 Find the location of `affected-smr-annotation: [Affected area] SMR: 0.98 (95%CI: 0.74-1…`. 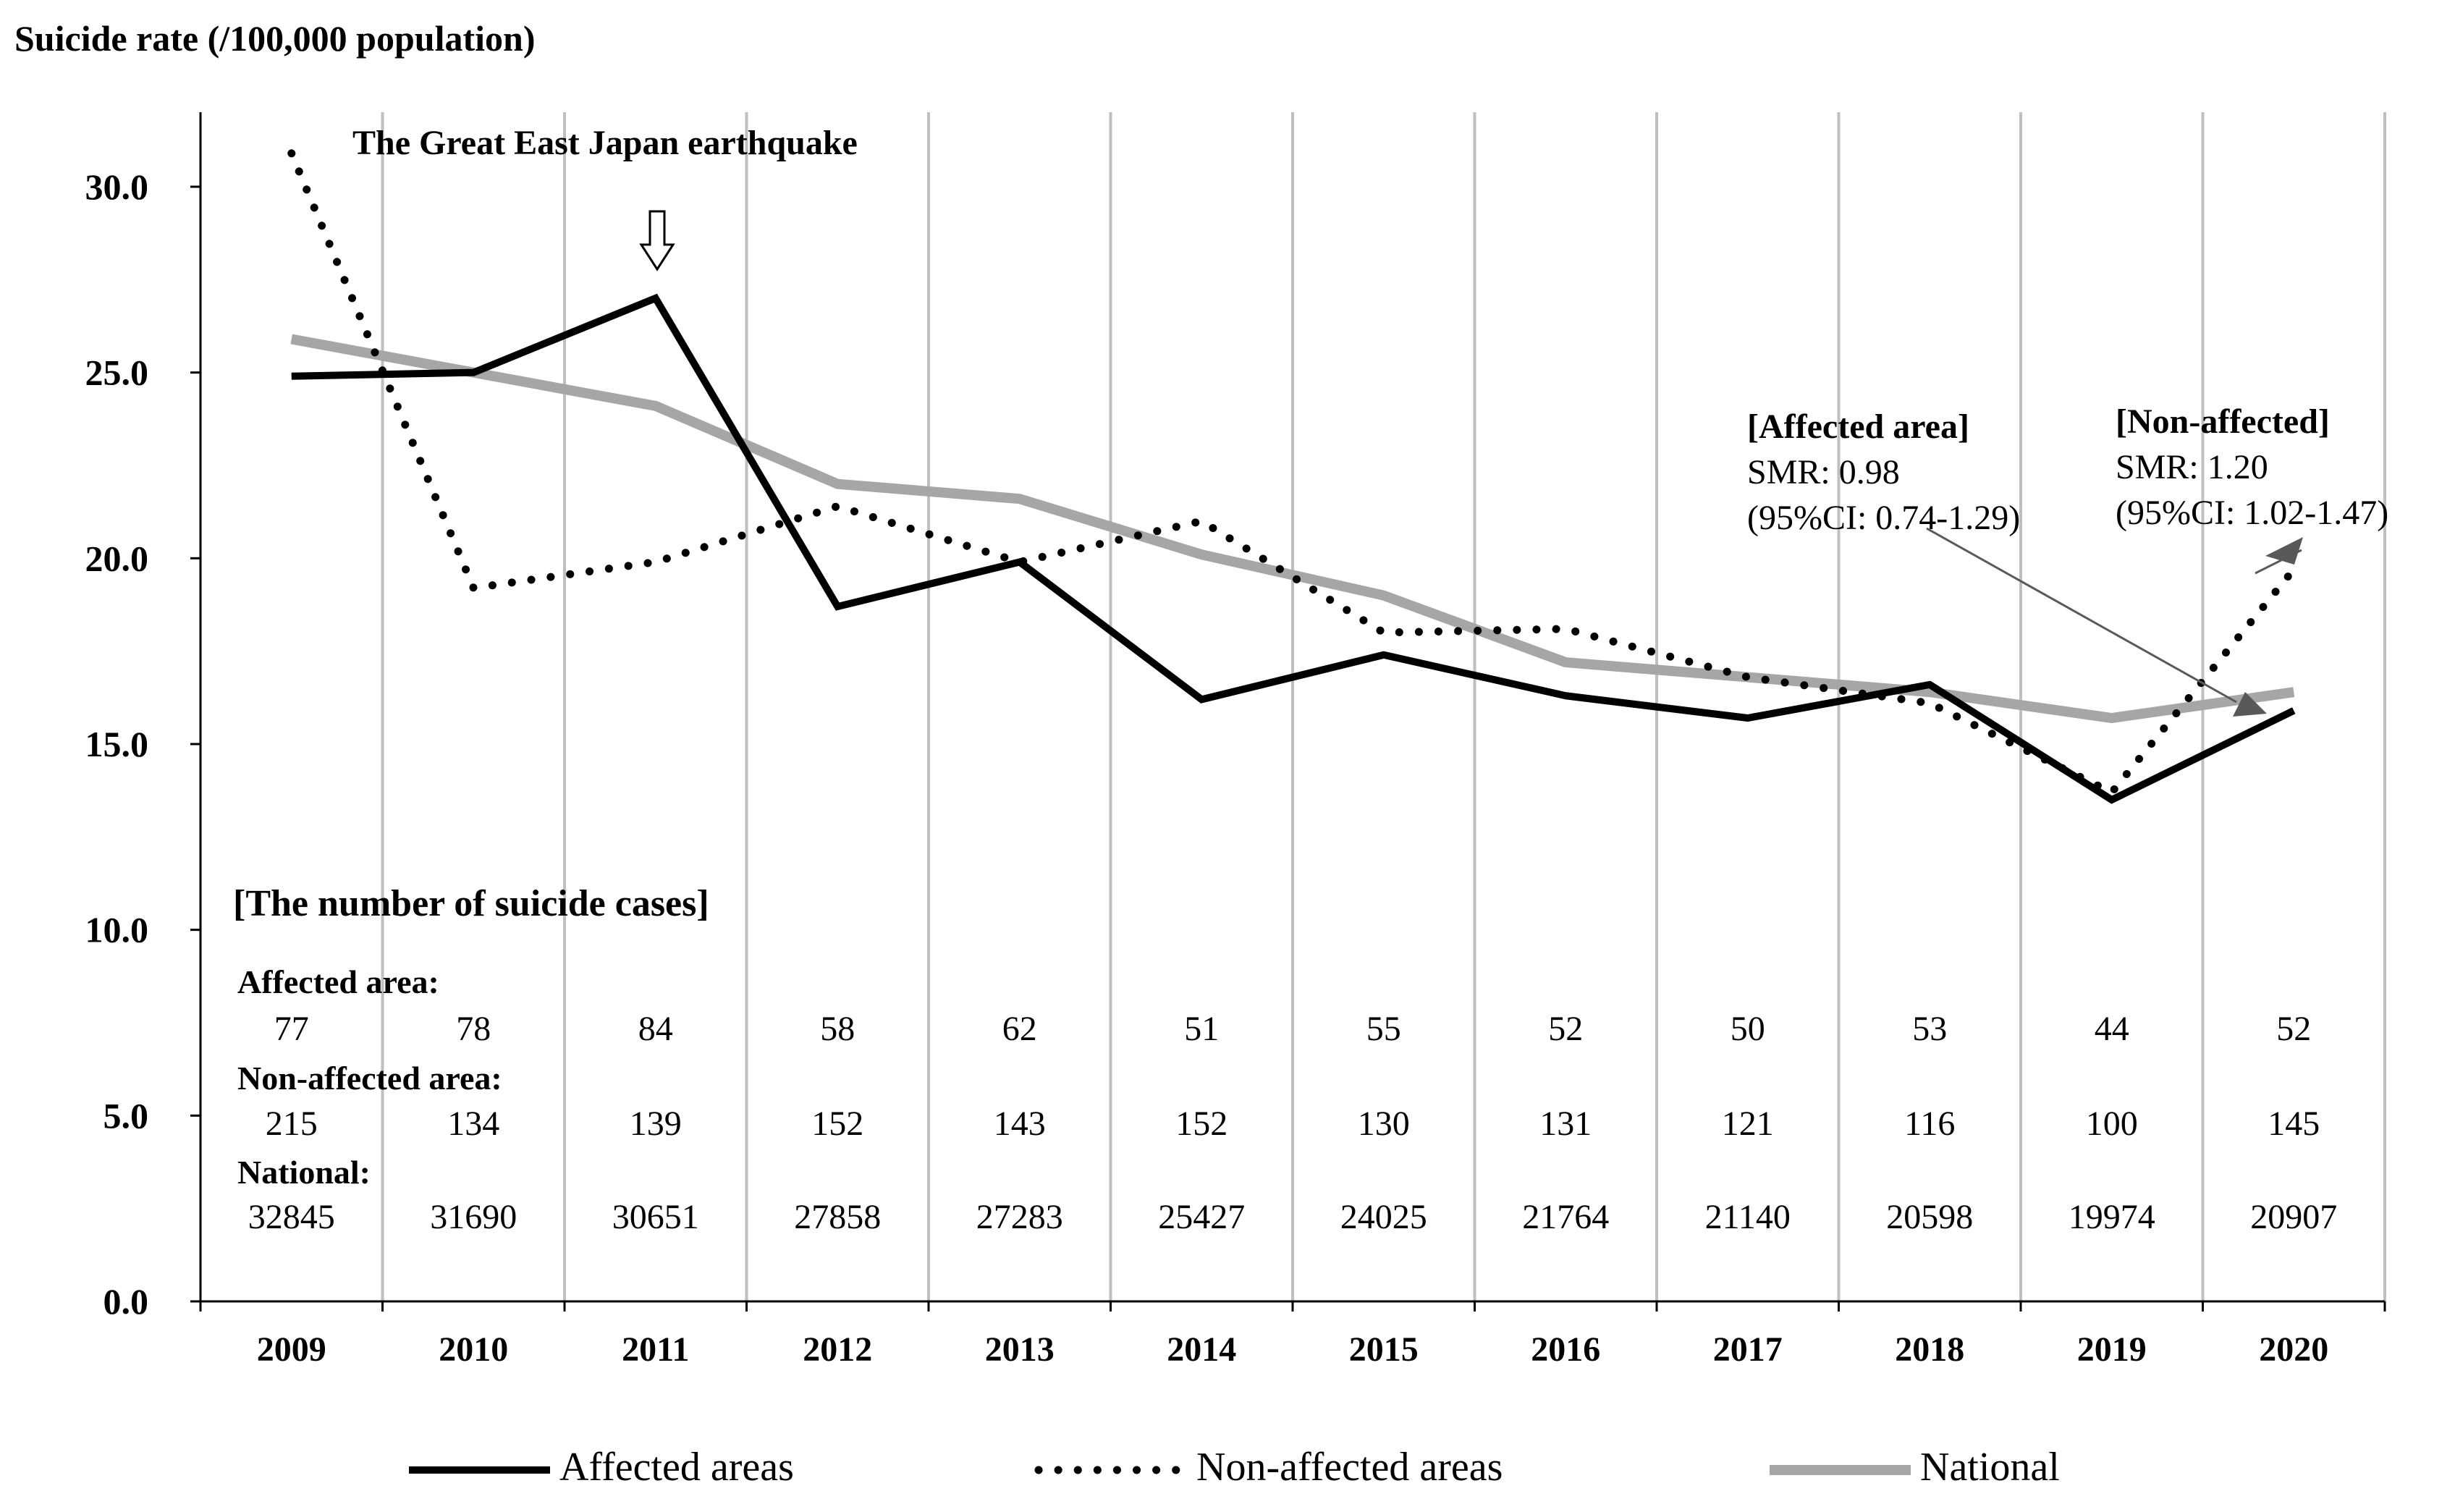

affected-smr-annotation: [Affected area] SMR: 0.98 (95%CI: 0.74-1… is located at coordinates (2007, 562).